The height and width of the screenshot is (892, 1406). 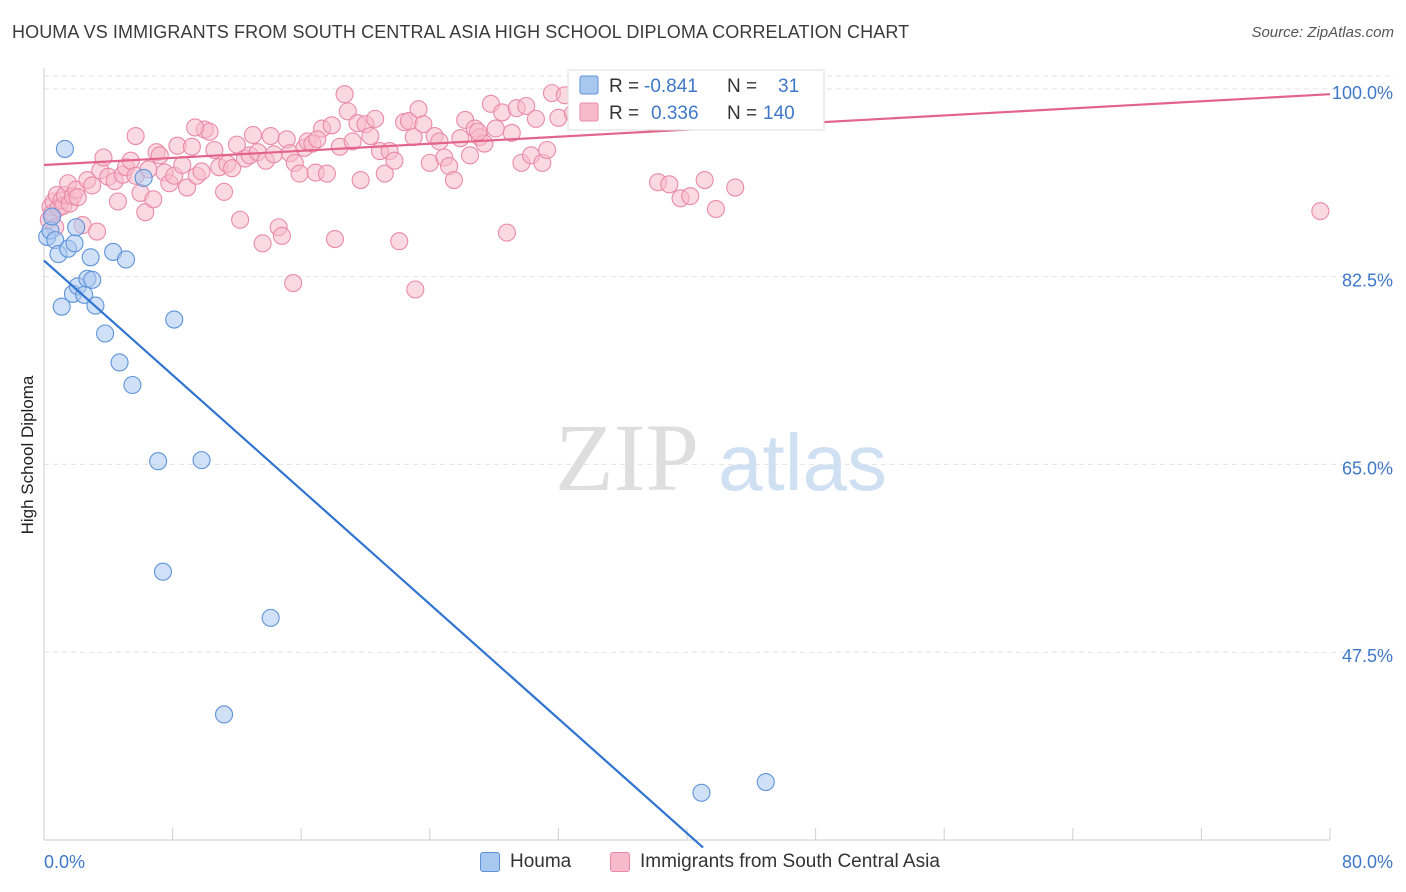 I want to click on y-tick-label: 65.0%, so click(x=1367, y=468).